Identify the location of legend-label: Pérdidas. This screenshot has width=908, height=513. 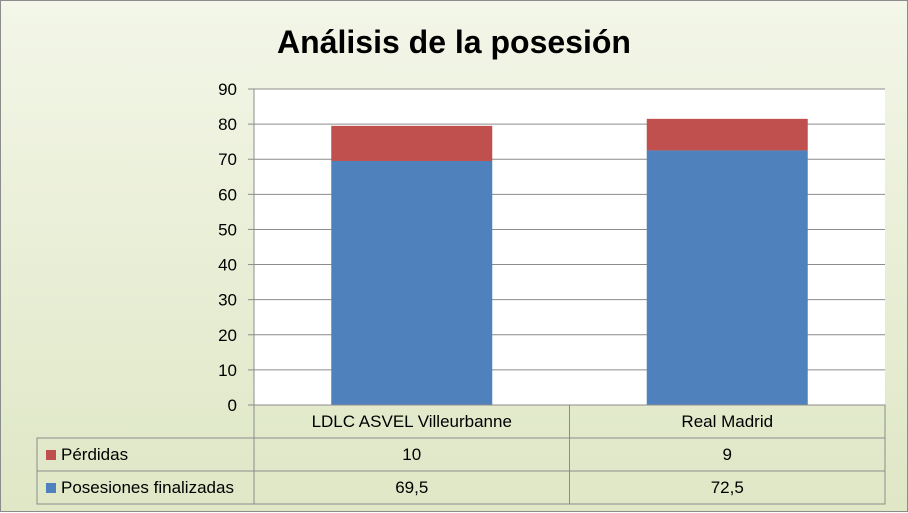
(94, 454).